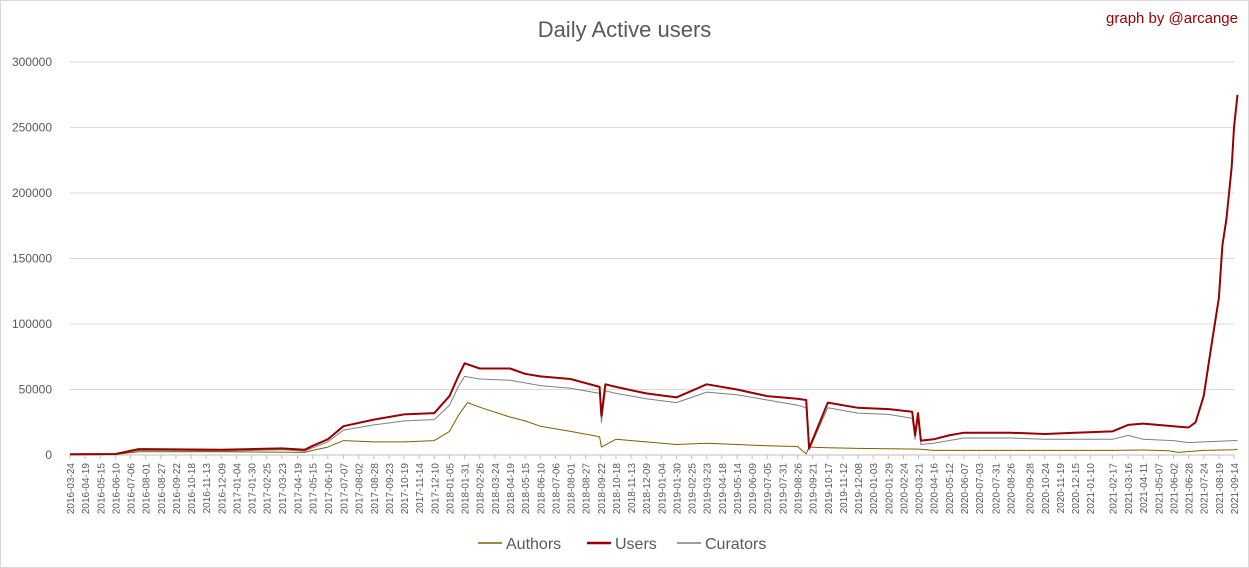 The width and height of the screenshot is (1249, 568). Describe the element at coordinates (268, 489) in the screenshot. I see `x-tick-label: 2017-02-25` at that location.